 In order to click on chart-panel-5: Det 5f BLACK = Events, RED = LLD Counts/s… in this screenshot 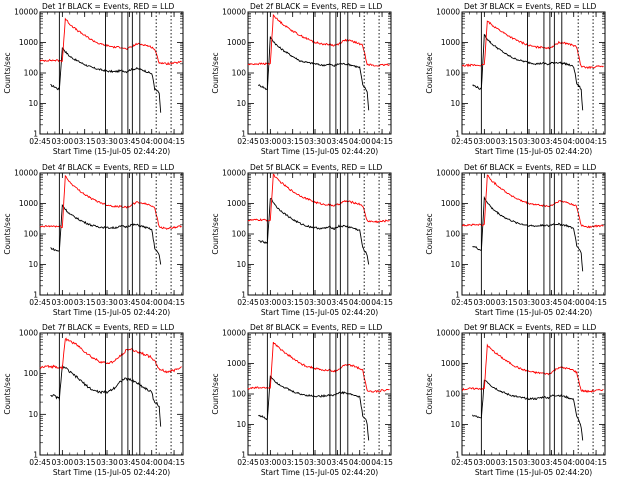, I will do `click(302, 240)`.